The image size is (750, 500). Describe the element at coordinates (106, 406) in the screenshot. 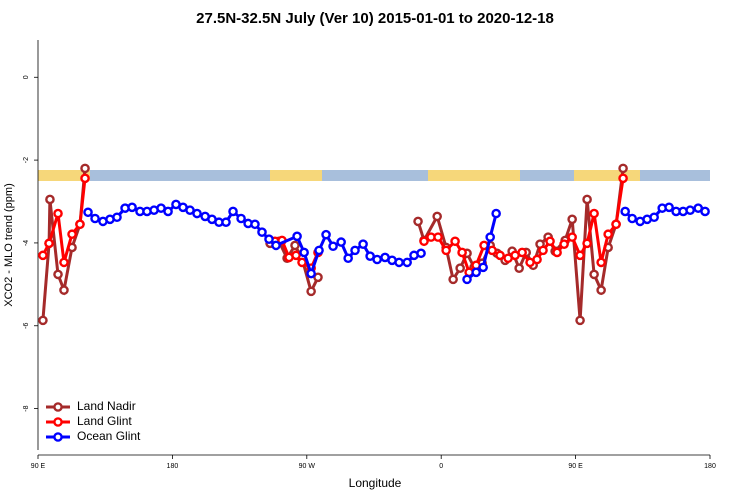

I see `legend-label: Land Nadir` at that location.